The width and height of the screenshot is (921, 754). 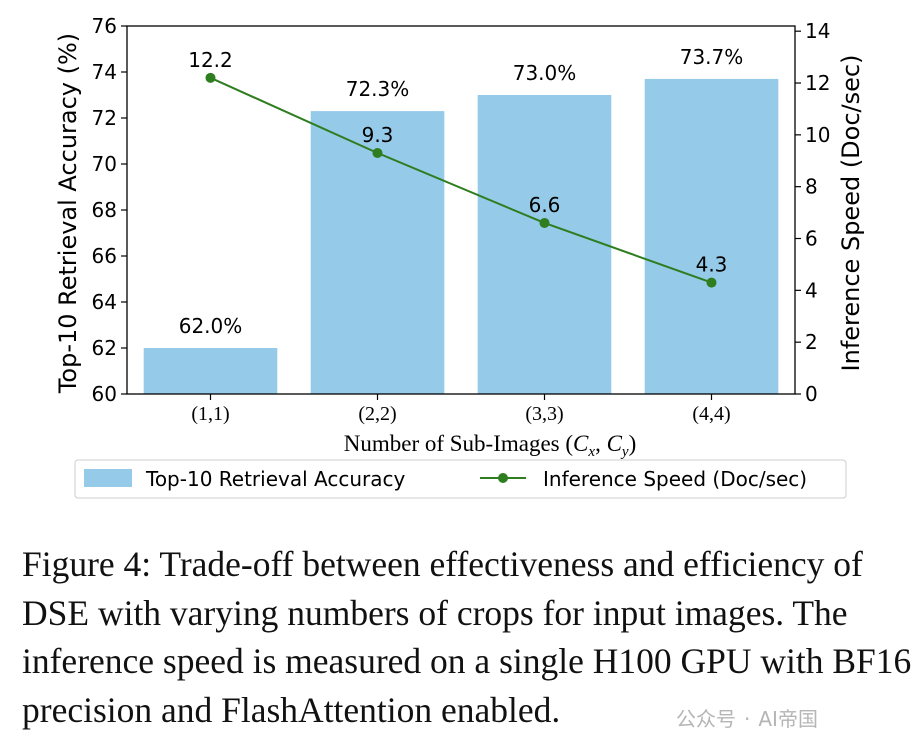 I want to click on legend-frame, so click(x=460, y=479).